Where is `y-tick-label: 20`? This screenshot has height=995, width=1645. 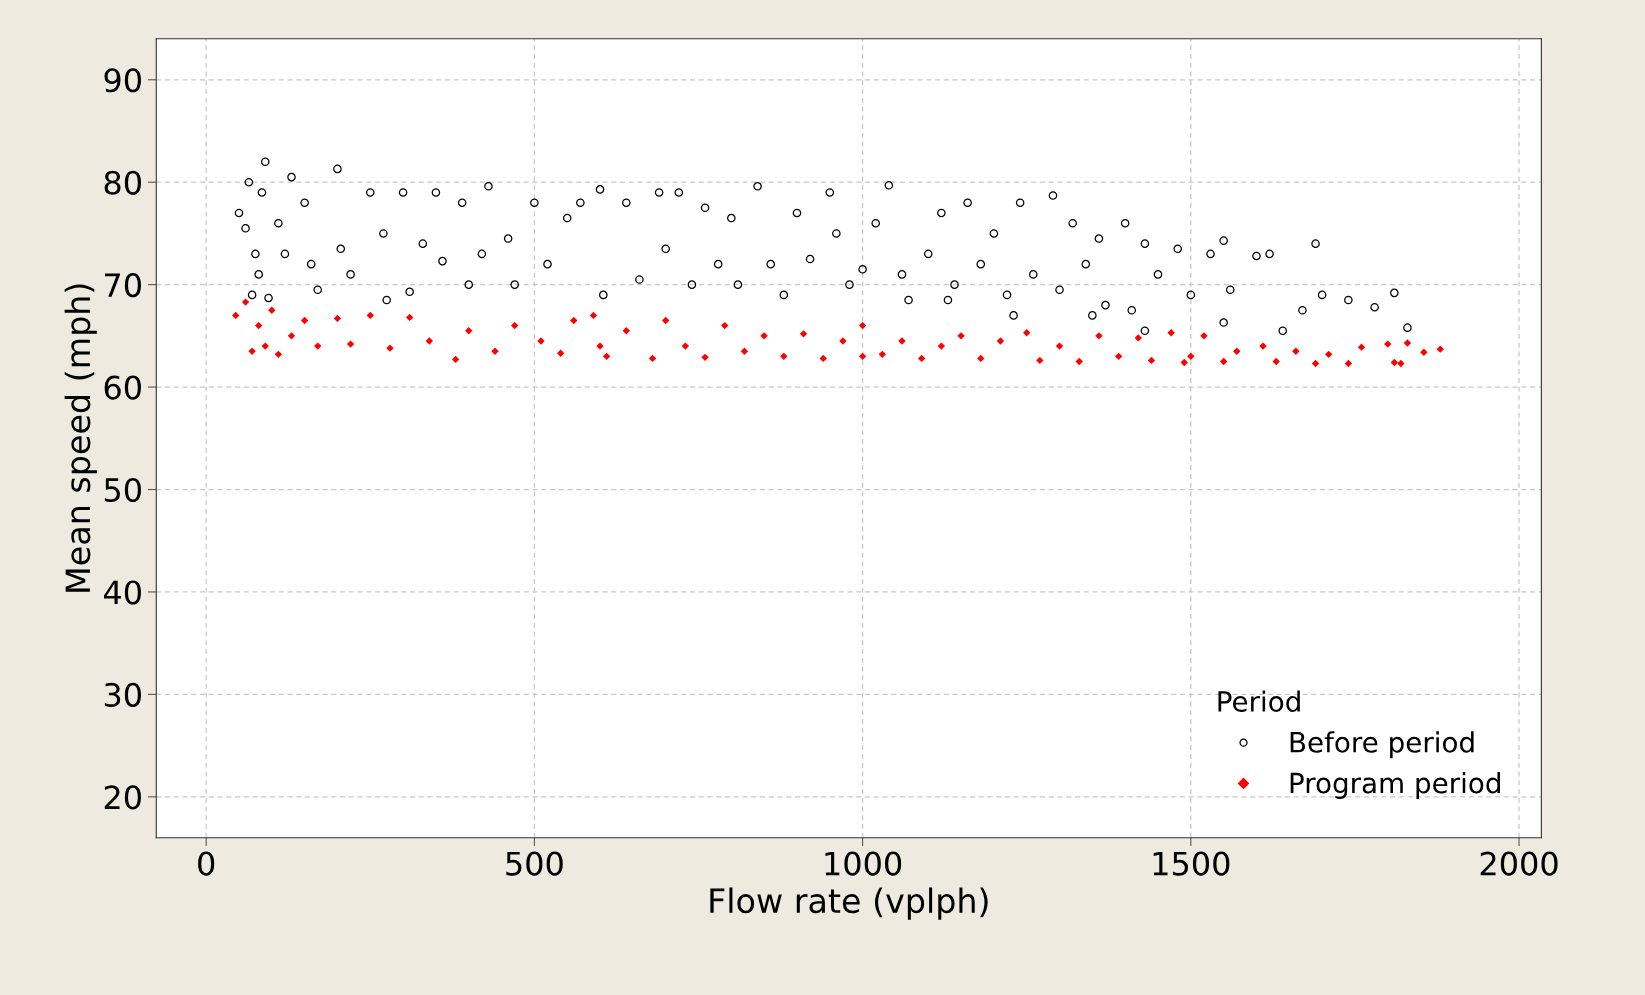 y-tick-label: 20 is located at coordinates (122, 797).